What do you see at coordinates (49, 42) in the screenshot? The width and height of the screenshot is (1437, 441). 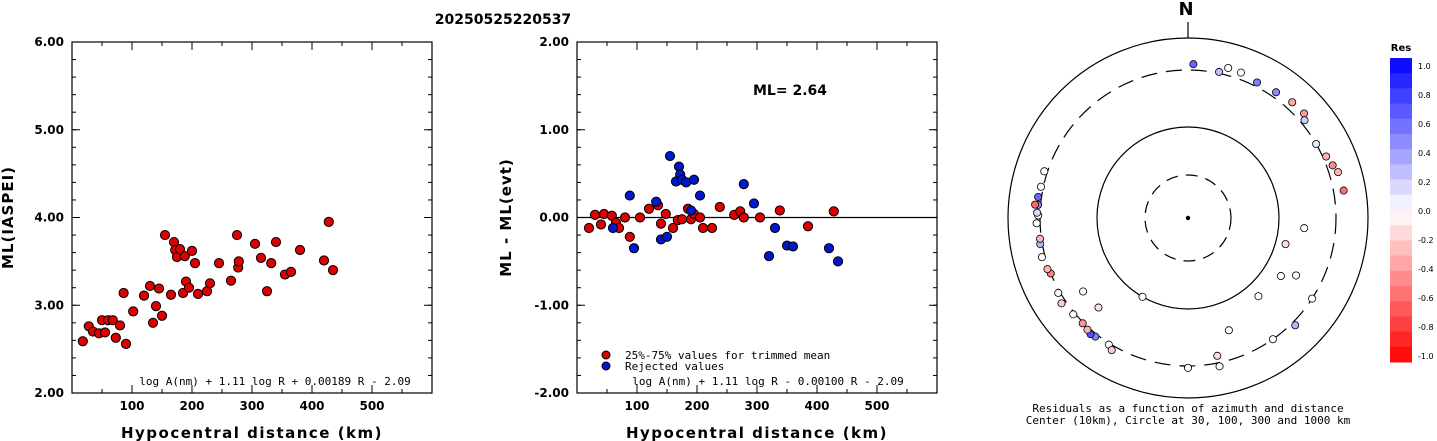 I see `y-tick-label: 6.00` at bounding box center [49, 42].